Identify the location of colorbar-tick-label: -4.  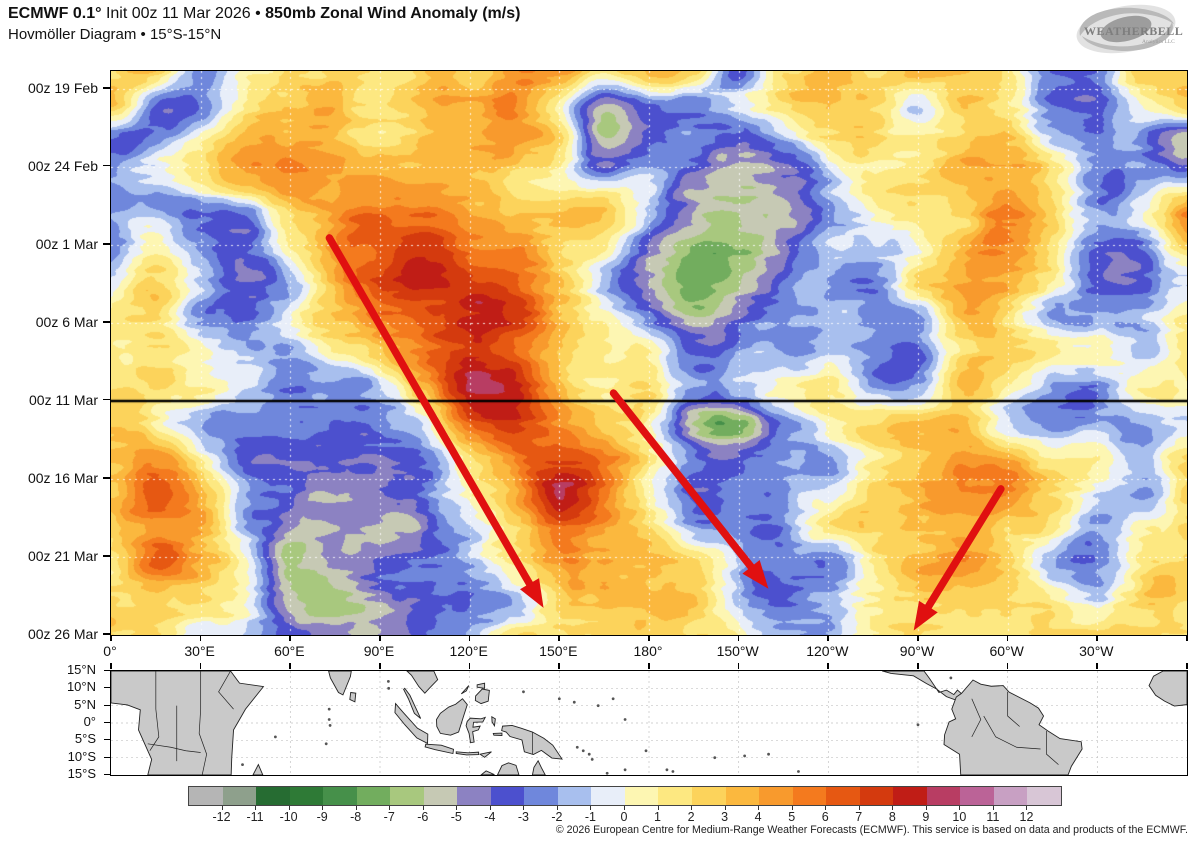
(490, 817).